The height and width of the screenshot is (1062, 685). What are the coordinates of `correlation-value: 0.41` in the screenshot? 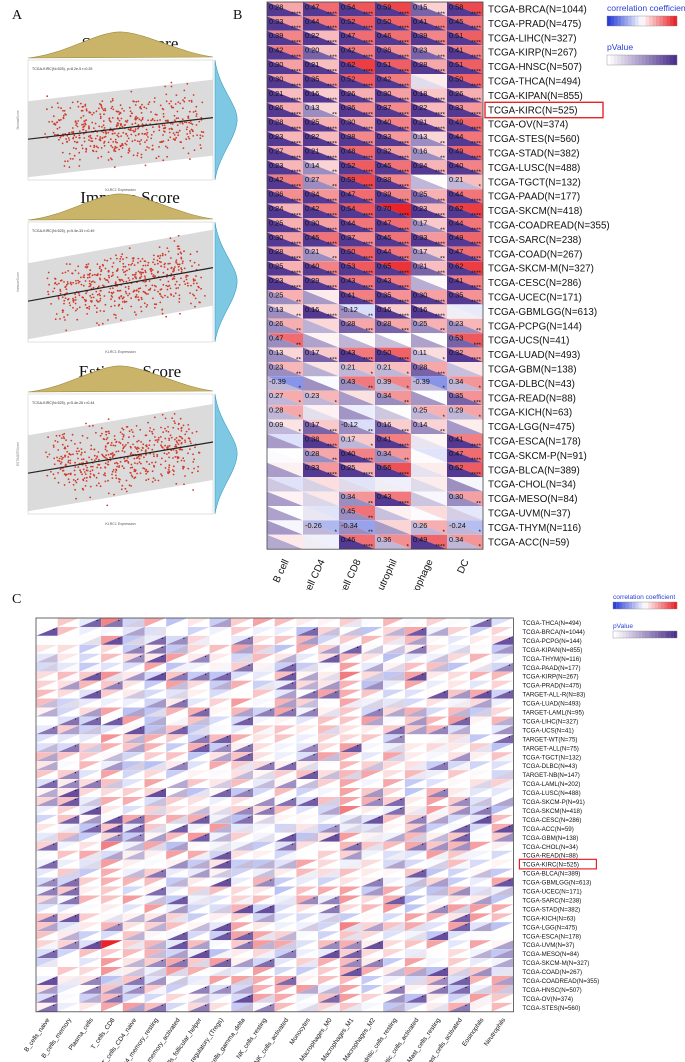 It's located at (456, 438).